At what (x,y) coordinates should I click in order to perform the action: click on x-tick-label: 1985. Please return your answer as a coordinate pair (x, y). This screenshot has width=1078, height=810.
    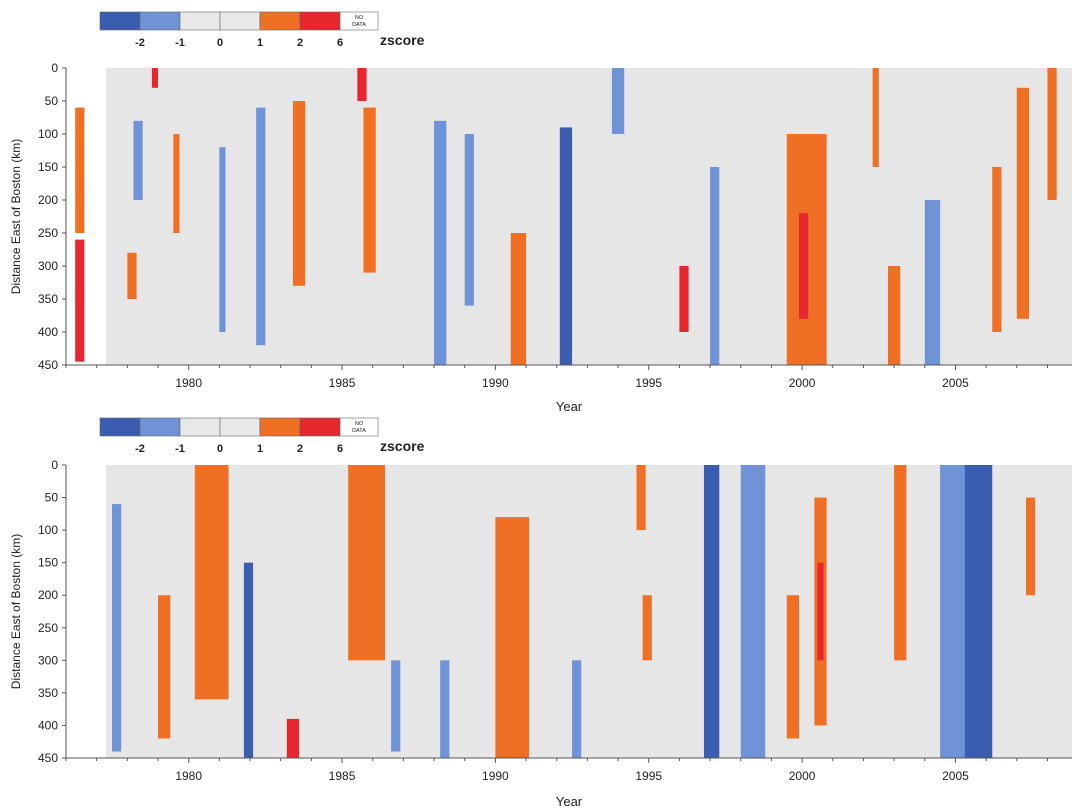
    Looking at the image, I should click on (342, 383).